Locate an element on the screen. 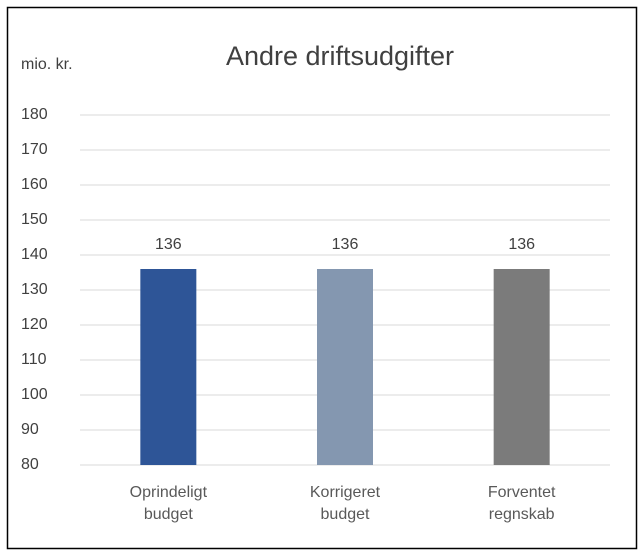 The height and width of the screenshot is (556, 644). y-tick-label: 110 is located at coordinates (34, 359).